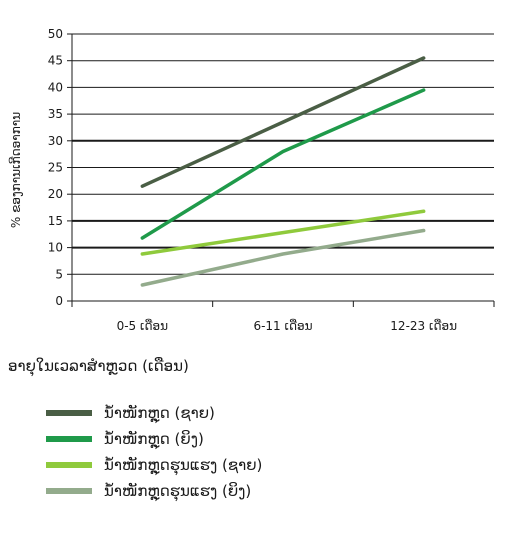 This screenshot has height=539, width=506. I want to click on legend-item: ນ້ຳໜັກຫຼຸດຮຸນແຮງ (ຊາຍ), so click(154, 465).